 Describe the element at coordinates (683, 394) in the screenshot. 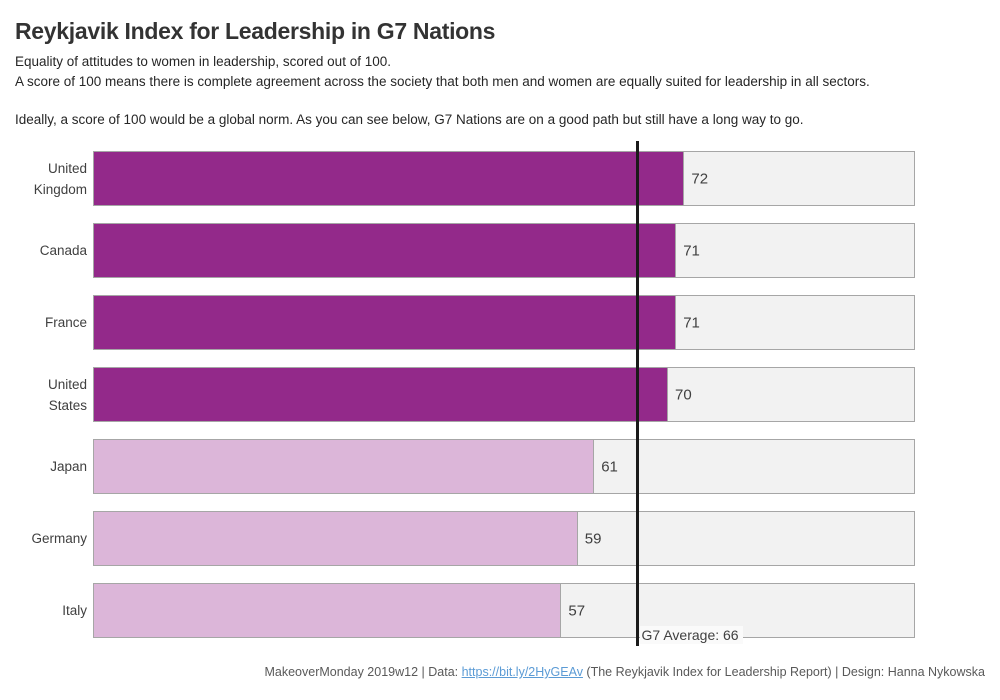

I see `value-label: 70` at that location.